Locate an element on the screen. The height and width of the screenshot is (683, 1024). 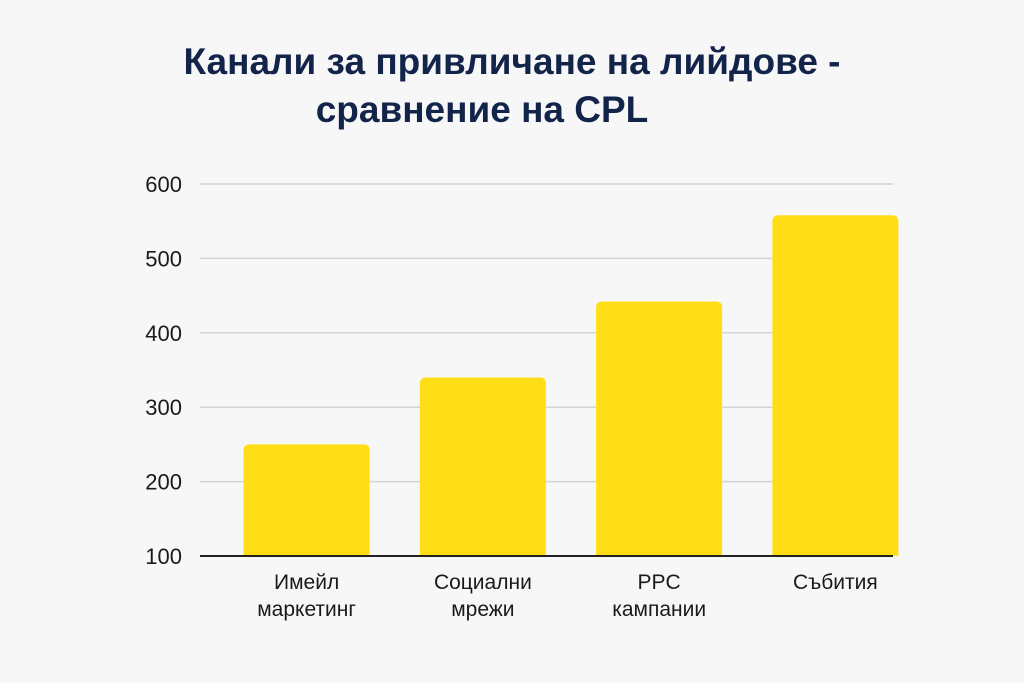
x-category-label-line: мрежи is located at coordinates (482, 609).